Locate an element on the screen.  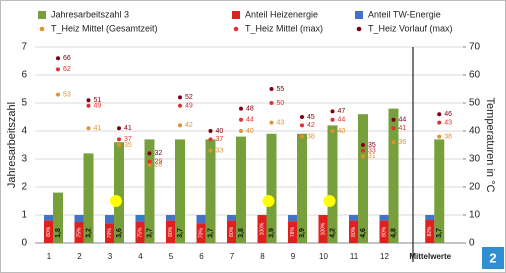
point-value-label: 46 is located at coordinates (448, 114).